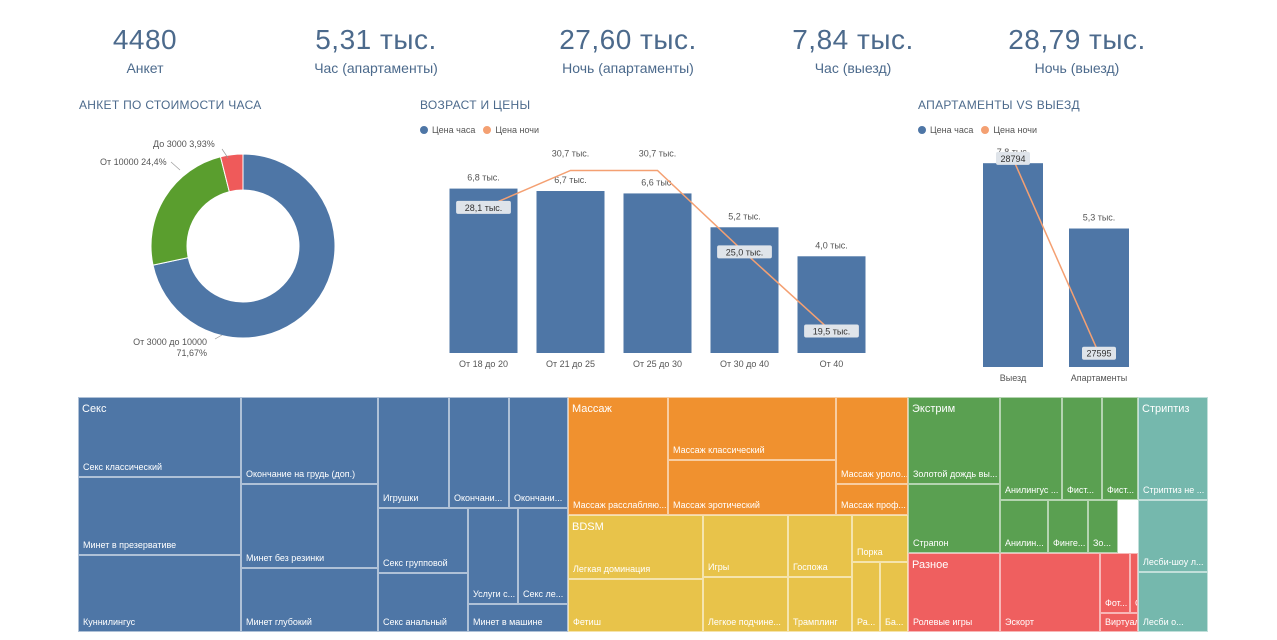  What do you see at coordinates (170, 105) in the screenshot?
I see `donut-title: АНКЕТ ПО СТОИМОСТИ ЧАСА` at bounding box center [170, 105].